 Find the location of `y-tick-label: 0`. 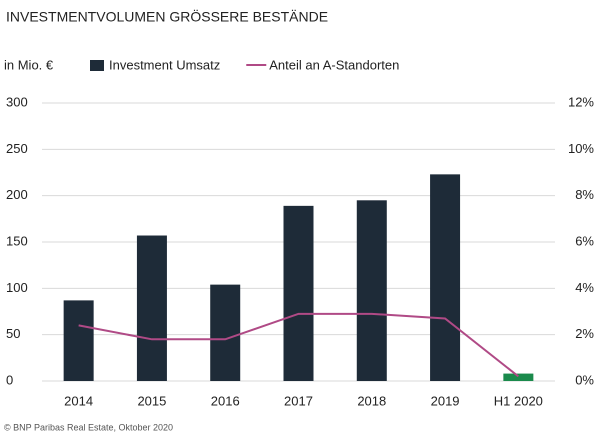

y-tick-label: 0 is located at coordinates (9, 379).